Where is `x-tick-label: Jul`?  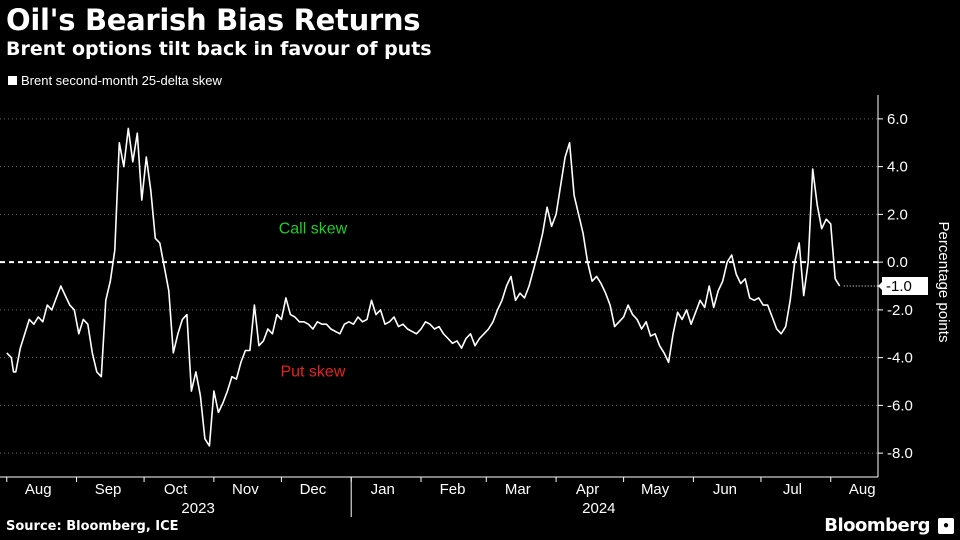
x-tick-label: Jul is located at coordinates (792, 489).